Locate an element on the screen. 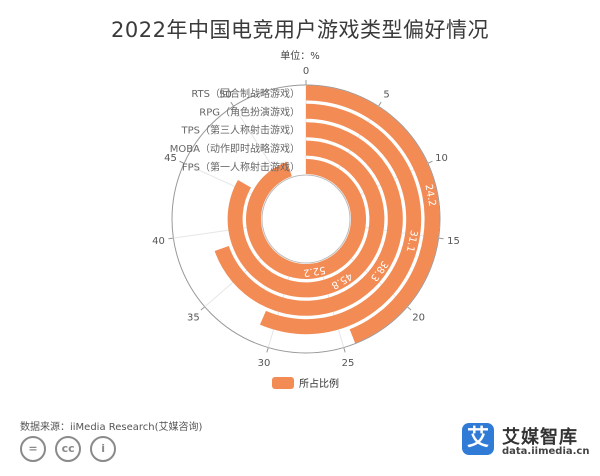 This screenshot has width=600, height=476. category-label: RTS（回合制战略游戏） is located at coordinates (245, 93).